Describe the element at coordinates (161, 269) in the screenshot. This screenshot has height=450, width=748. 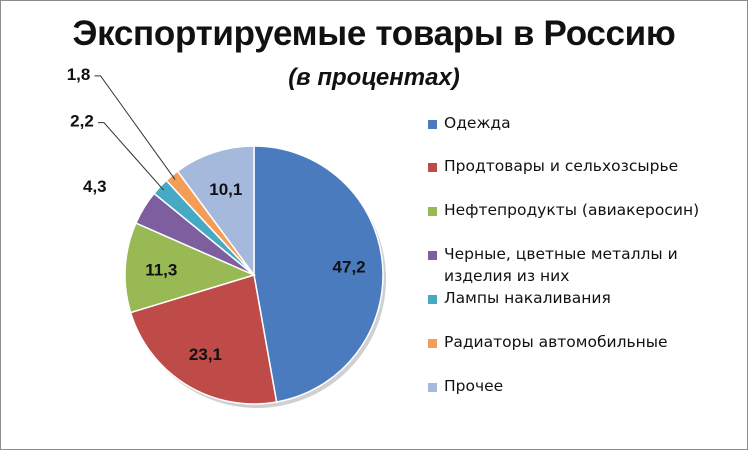
I see `data-label-3: 11,3` at that location.